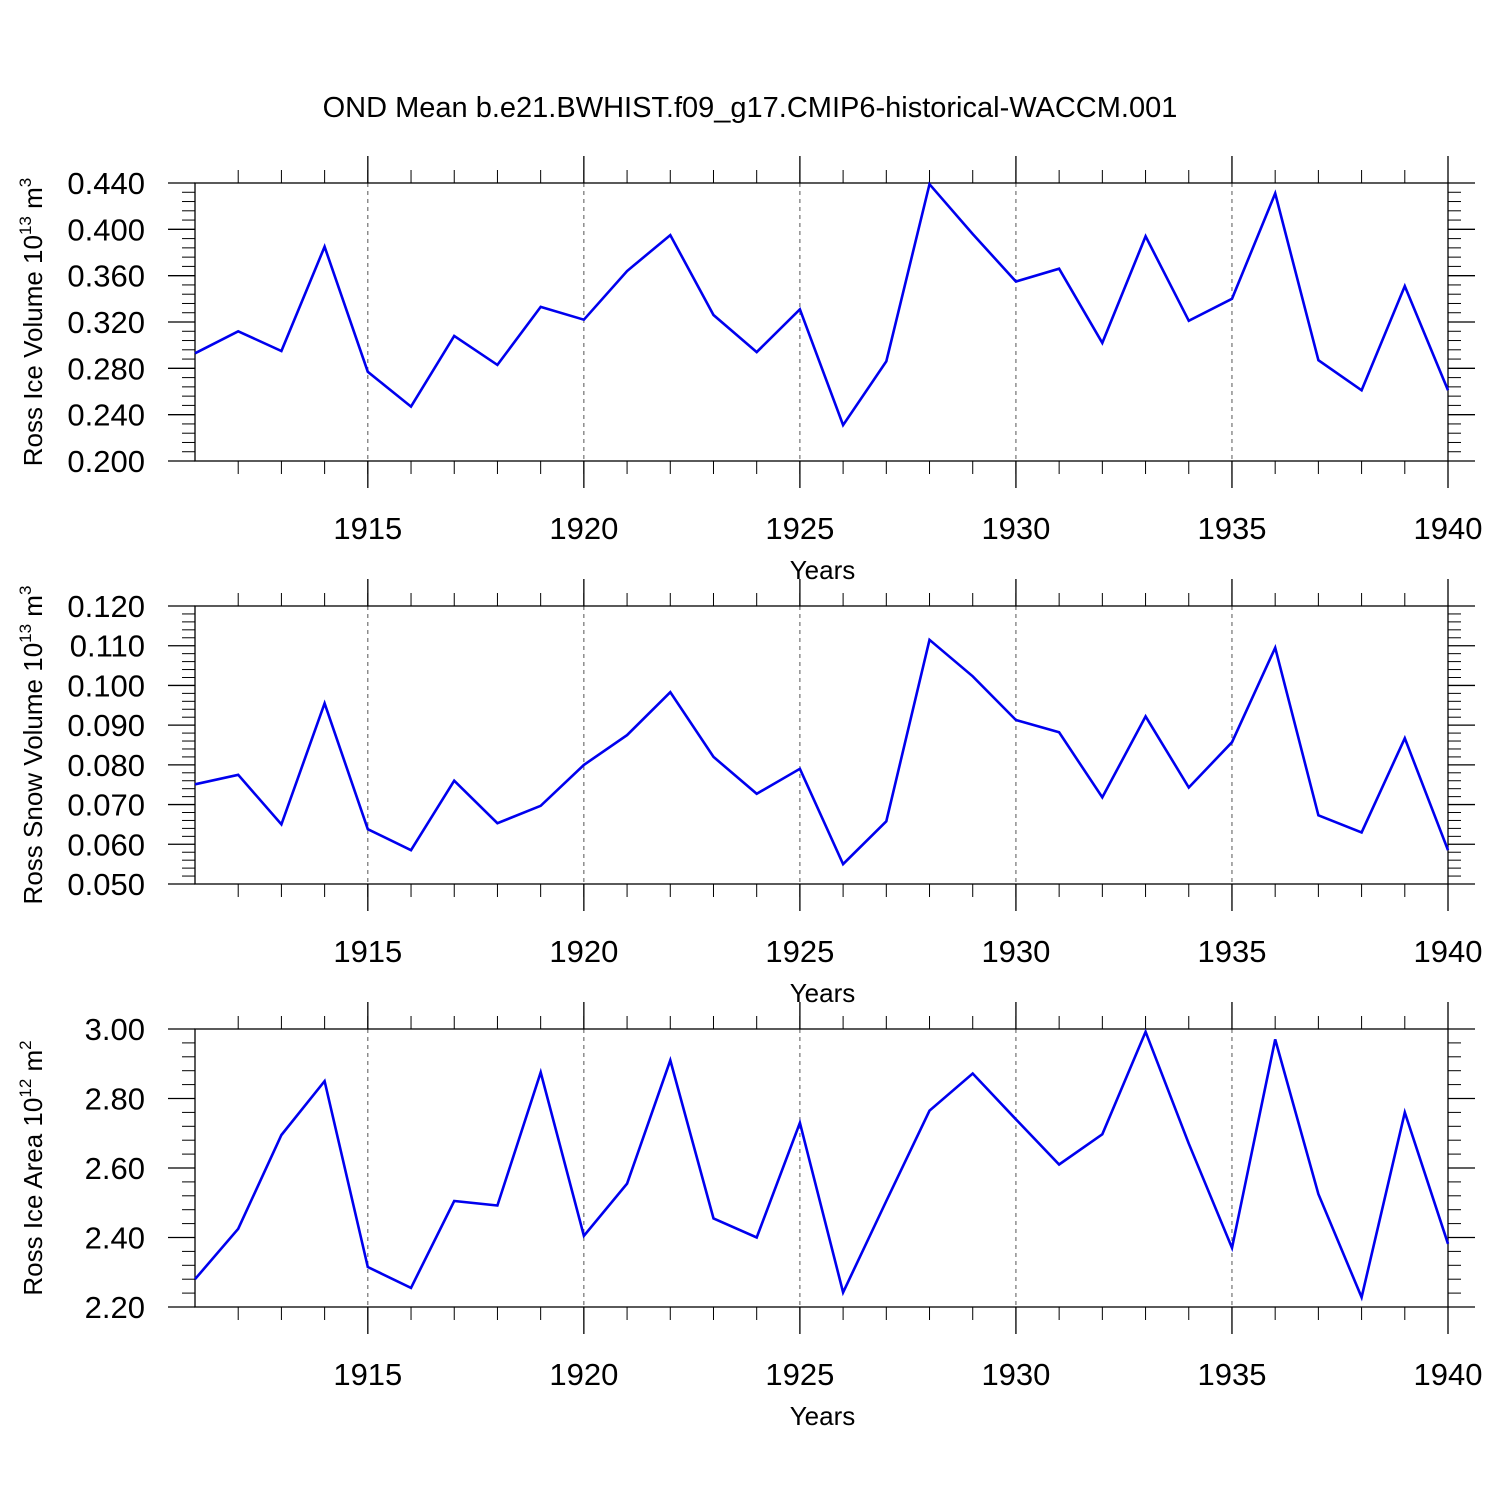 The height and width of the screenshot is (1505, 1500). I want to click on x-tick-label: 1915, so click(367, 951).